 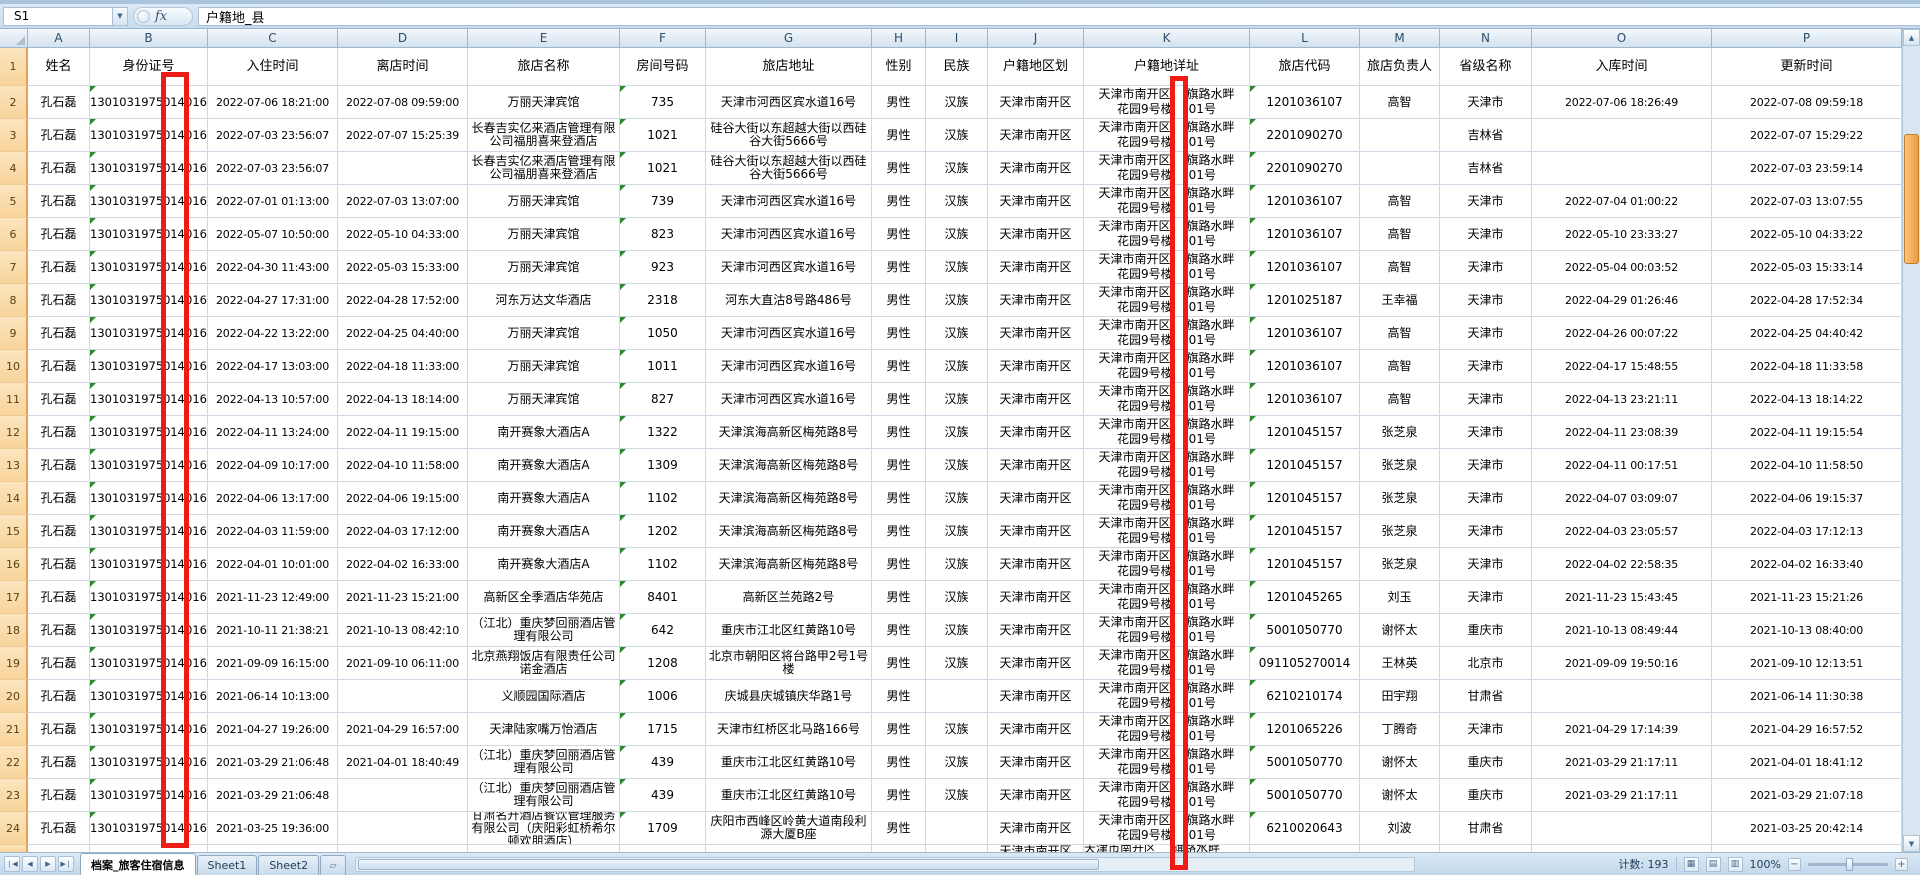 What do you see at coordinates (1400, 498) in the screenshot?
I see `cell-hotel-manager: 张芝泉` at bounding box center [1400, 498].